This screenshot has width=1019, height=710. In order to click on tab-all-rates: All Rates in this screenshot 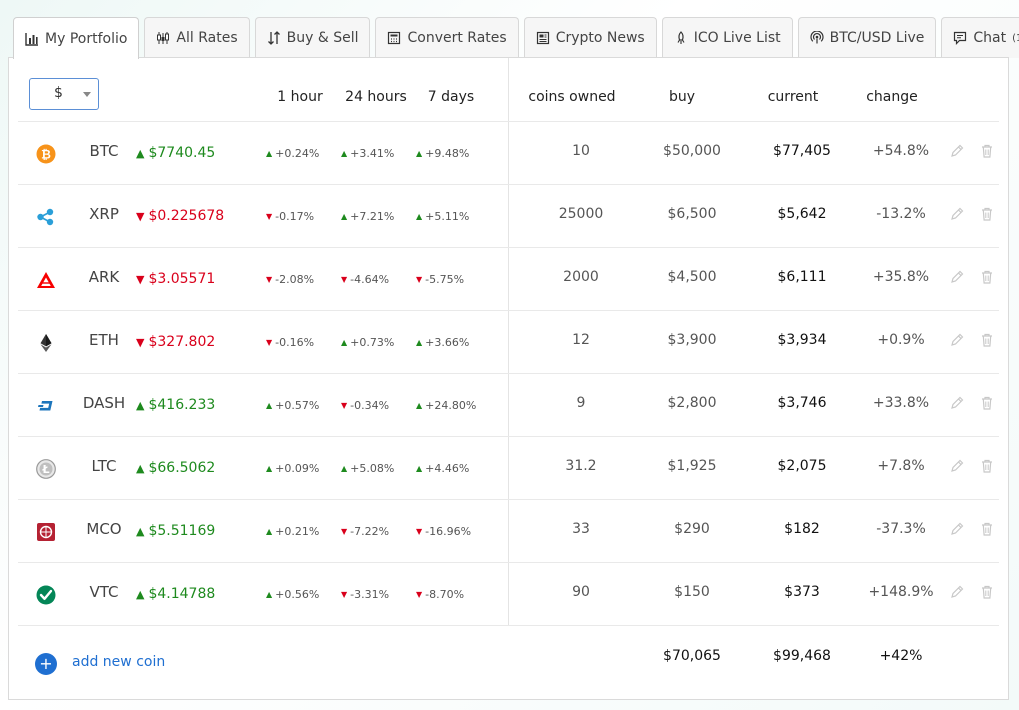, I will do `click(197, 37)`.